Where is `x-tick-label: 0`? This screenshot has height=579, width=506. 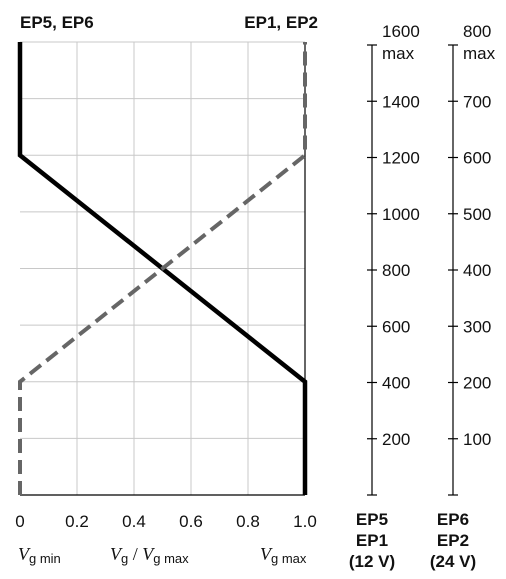
x-tick-label: 0 is located at coordinates (19, 521).